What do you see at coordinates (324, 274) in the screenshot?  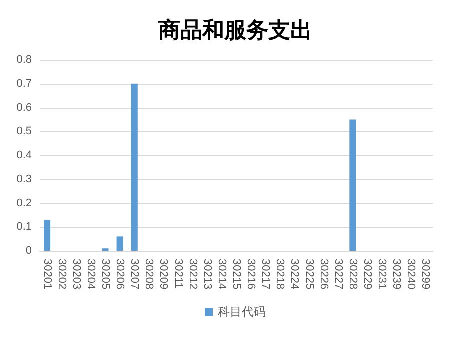 I see `x-tick-label: 30226` at bounding box center [324, 274].